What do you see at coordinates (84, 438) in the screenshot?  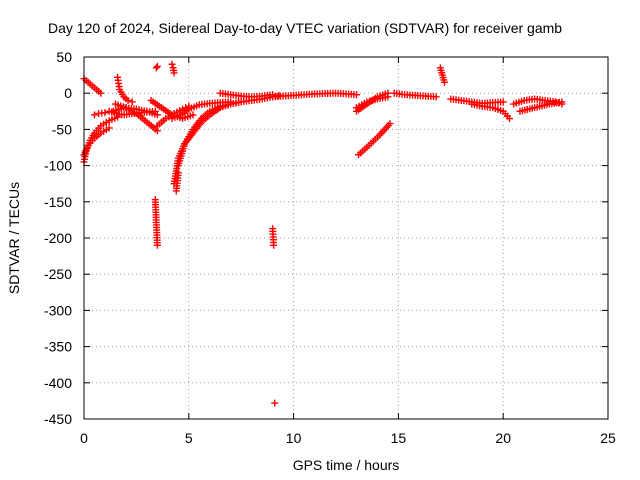 I see `x-tick-label: 0` at bounding box center [84, 438].